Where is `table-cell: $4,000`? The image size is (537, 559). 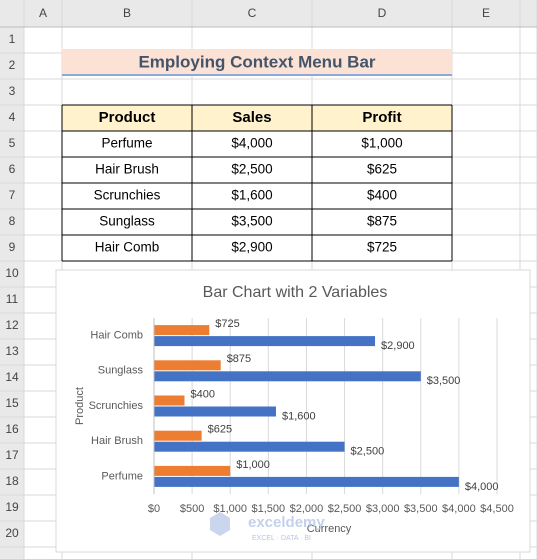 table-cell: $4,000 is located at coordinates (251, 143).